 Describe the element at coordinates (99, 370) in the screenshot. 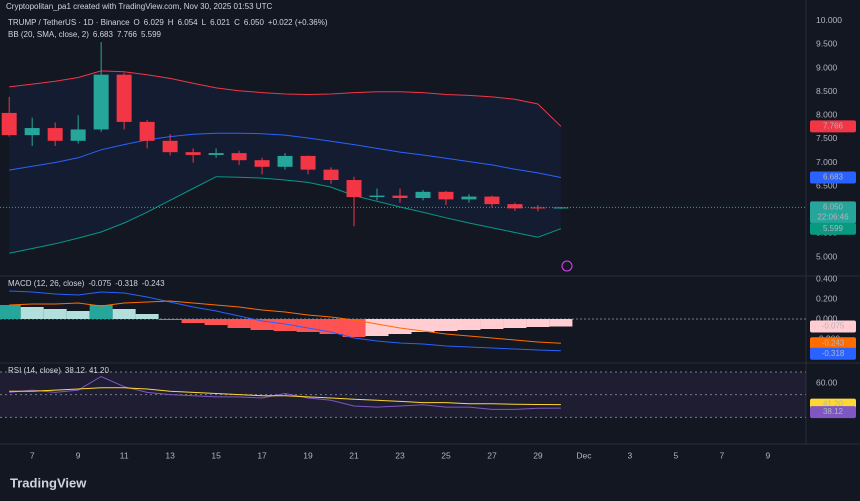

I see `indicator-value: 41.20` at that location.